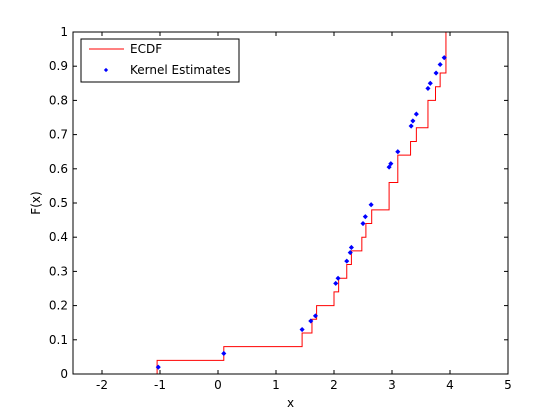 The height and width of the screenshot is (420, 560). I want to click on y-tick-label: 1, so click(64, 32).